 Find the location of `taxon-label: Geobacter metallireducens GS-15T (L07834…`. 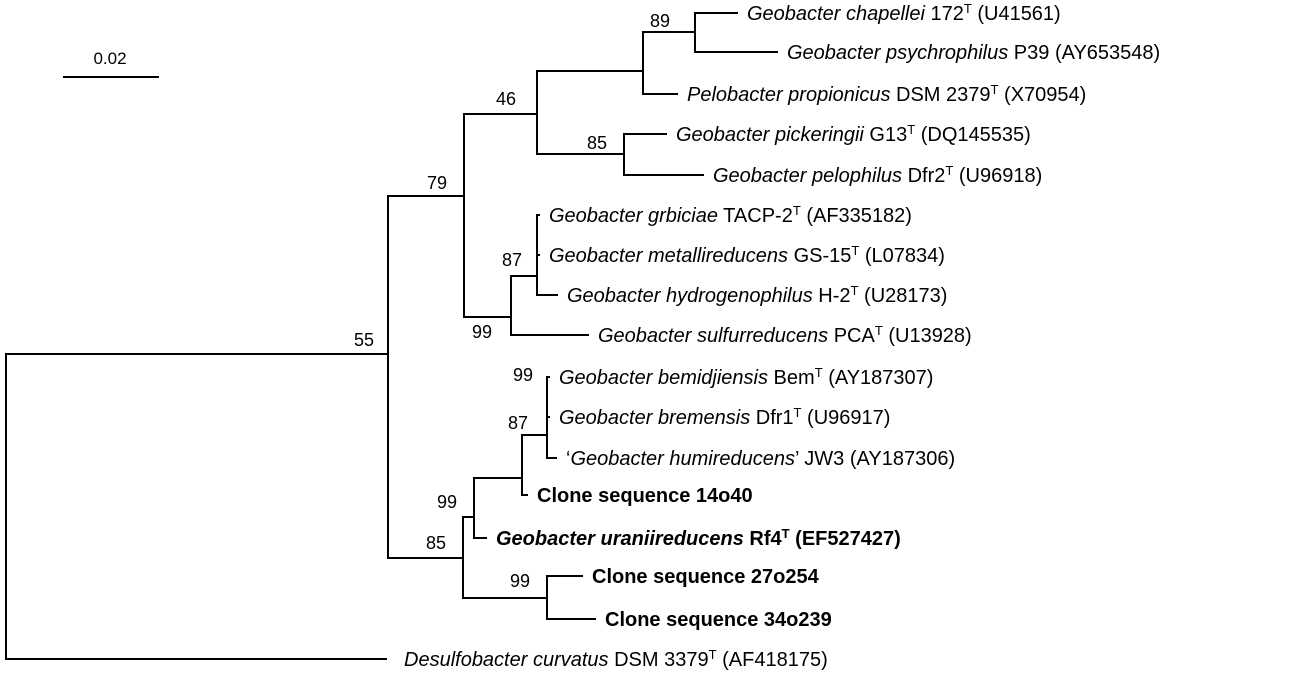

taxon-label: Geobacter metallireducens GS-15T (L07834… is located at coordinates (747, 255).